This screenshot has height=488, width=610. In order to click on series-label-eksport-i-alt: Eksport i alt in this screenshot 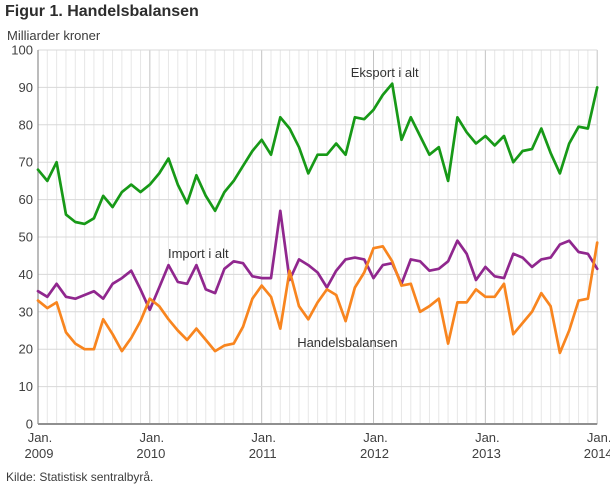, I will do `click(385, 72)`.